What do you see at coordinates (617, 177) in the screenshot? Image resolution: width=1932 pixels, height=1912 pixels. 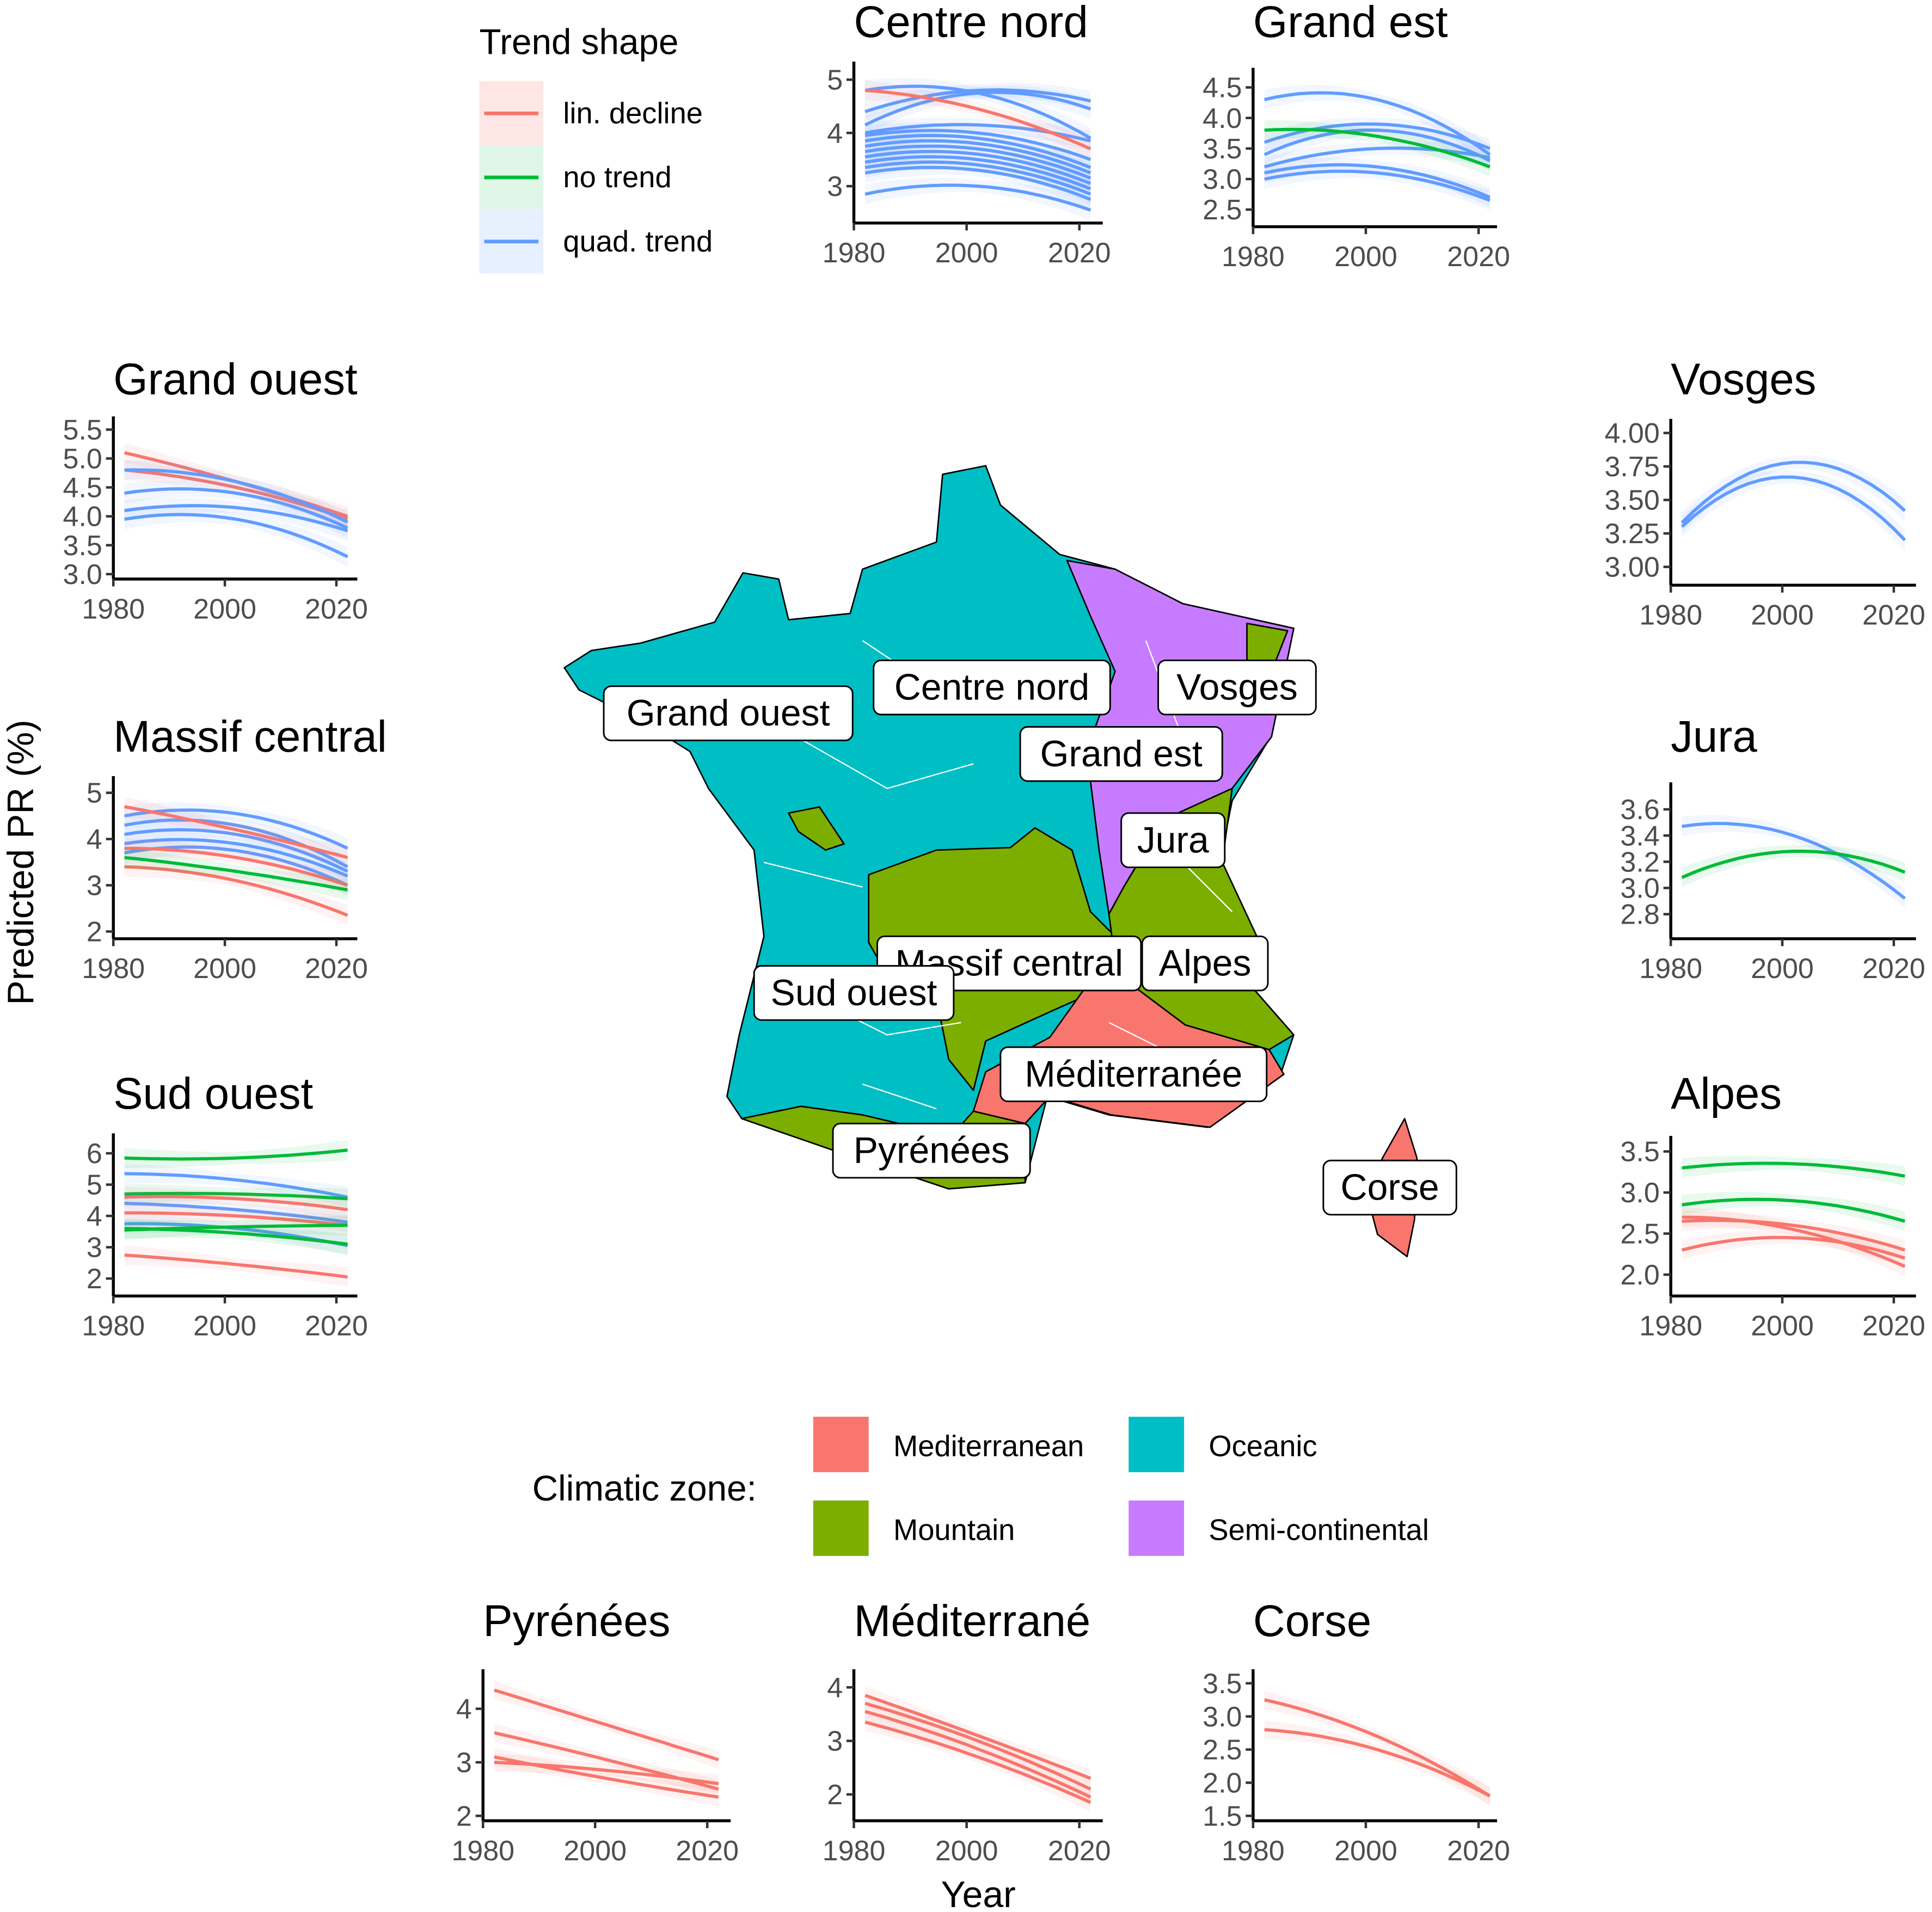 I see `trend-legend-label: no trend` at bounding box center [617, 177].